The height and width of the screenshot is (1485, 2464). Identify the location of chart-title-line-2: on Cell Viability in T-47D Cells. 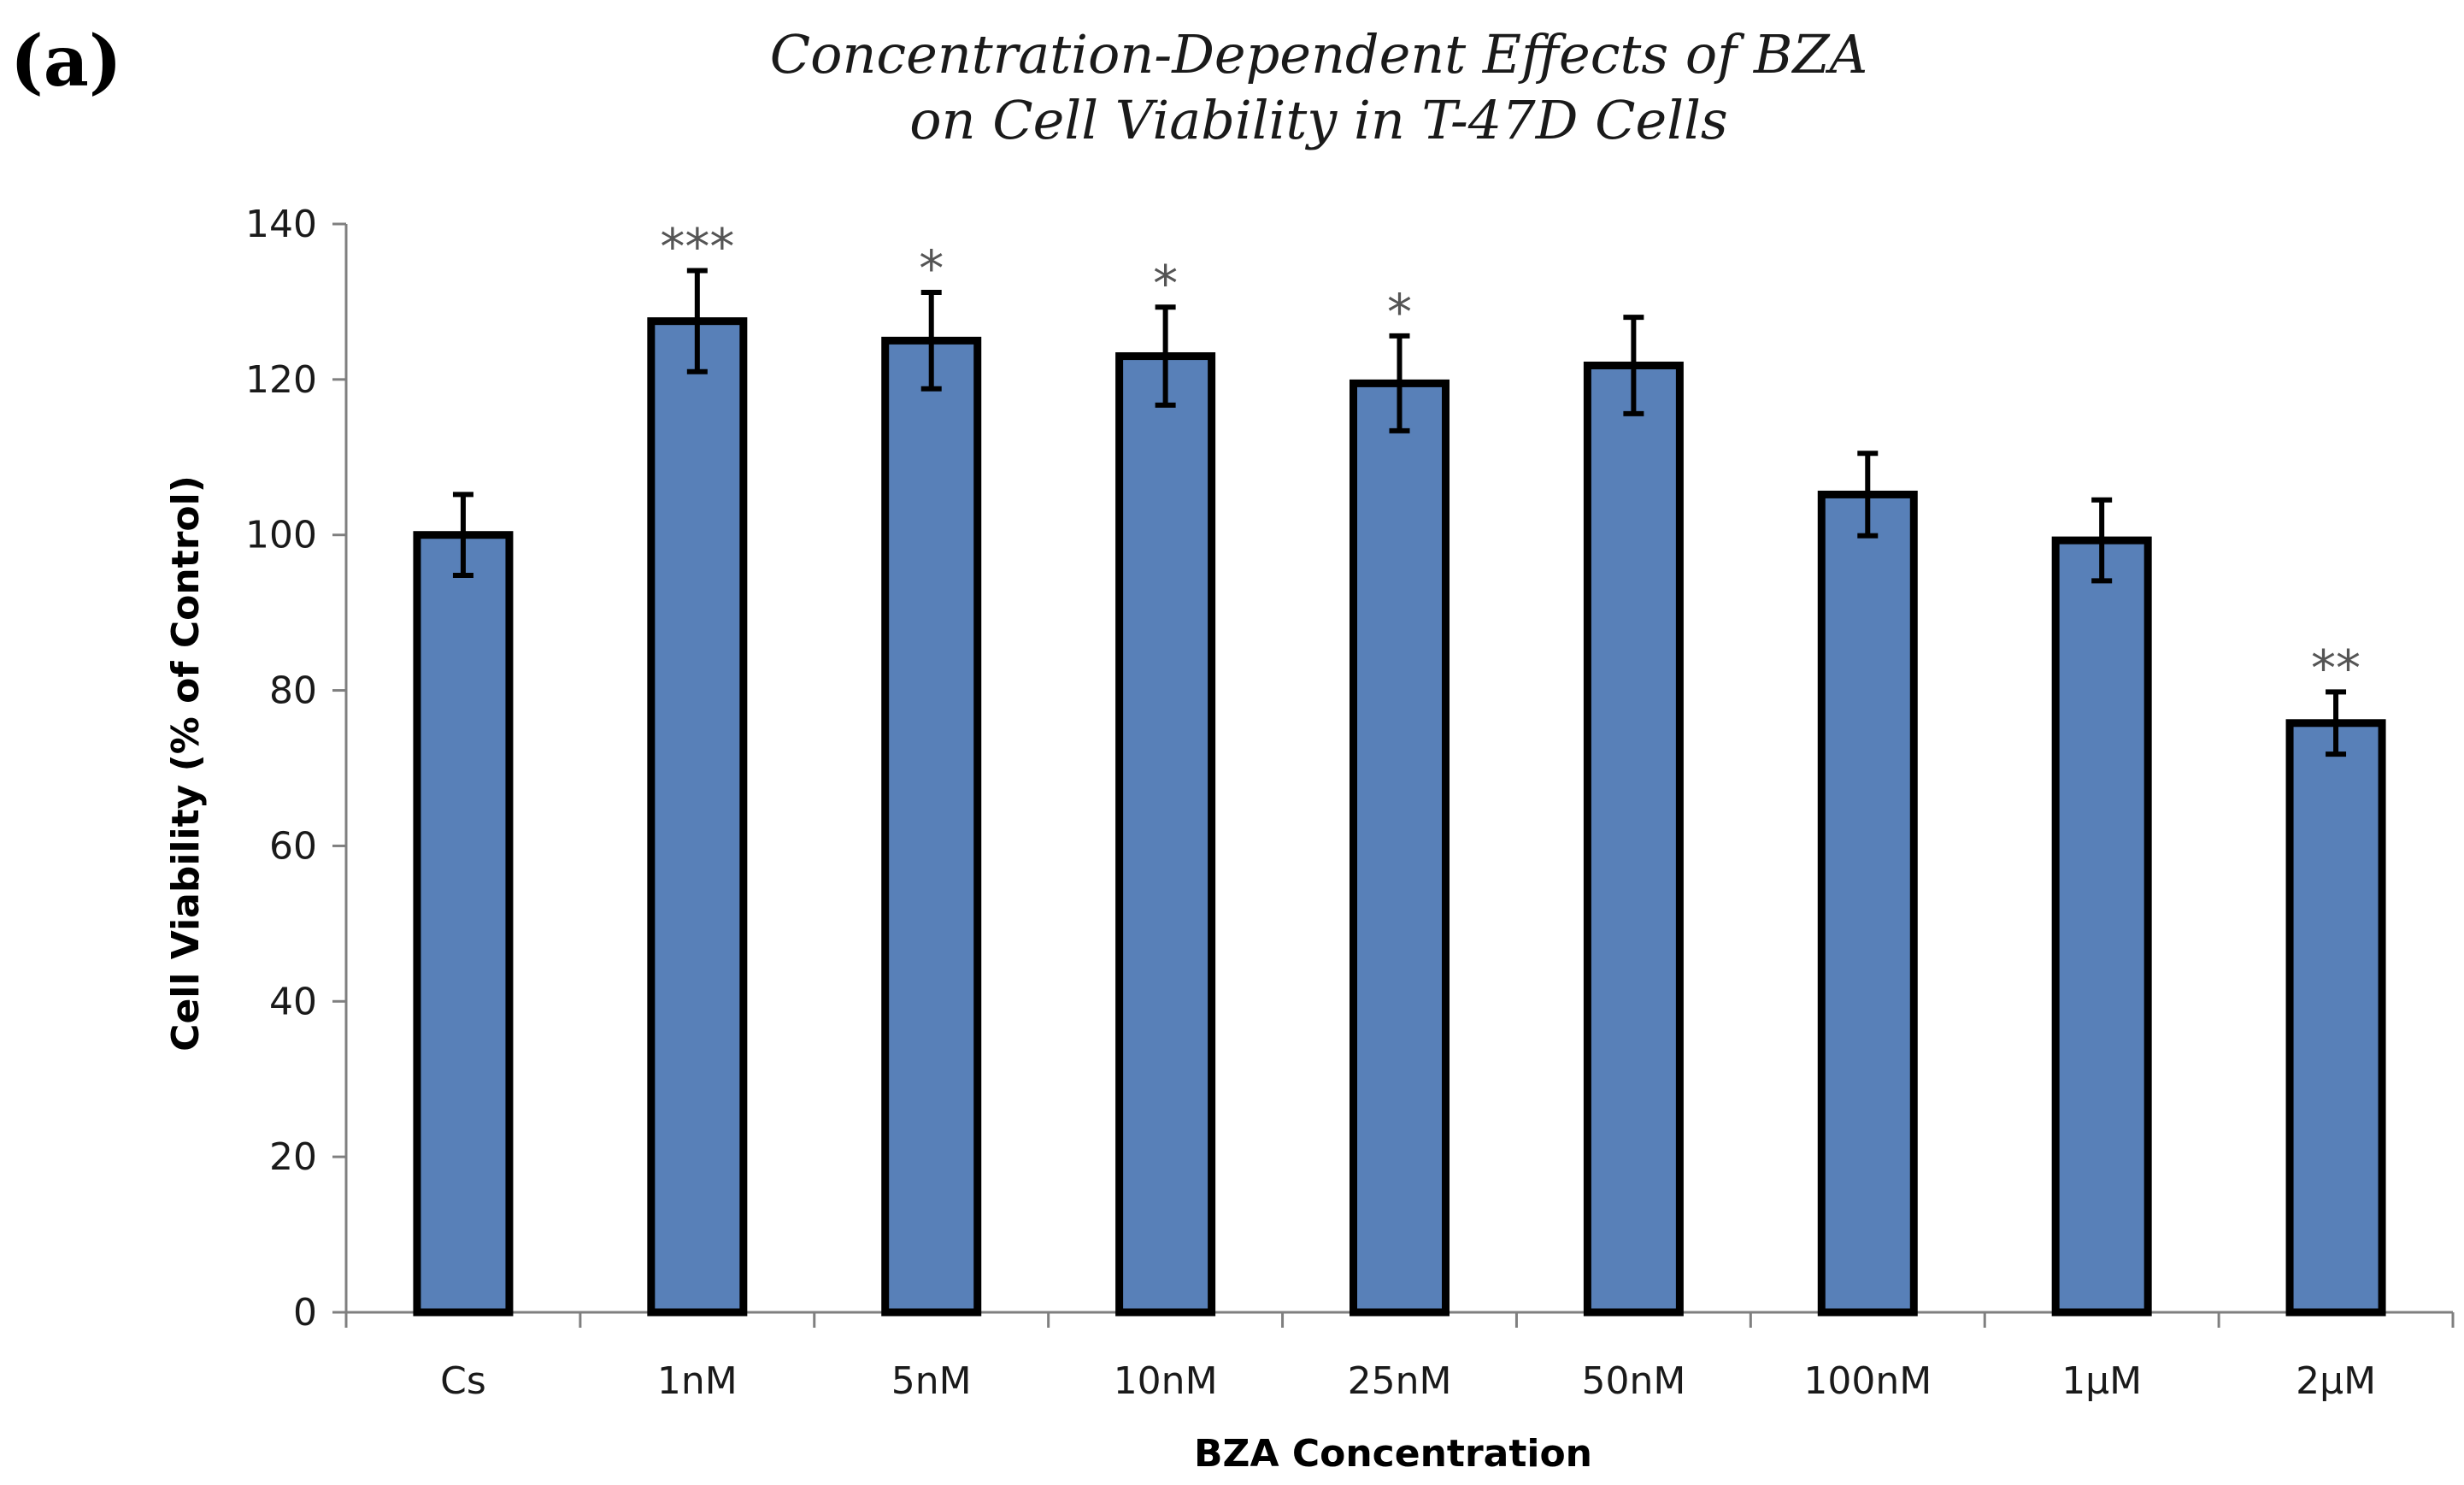
(1318, 120).